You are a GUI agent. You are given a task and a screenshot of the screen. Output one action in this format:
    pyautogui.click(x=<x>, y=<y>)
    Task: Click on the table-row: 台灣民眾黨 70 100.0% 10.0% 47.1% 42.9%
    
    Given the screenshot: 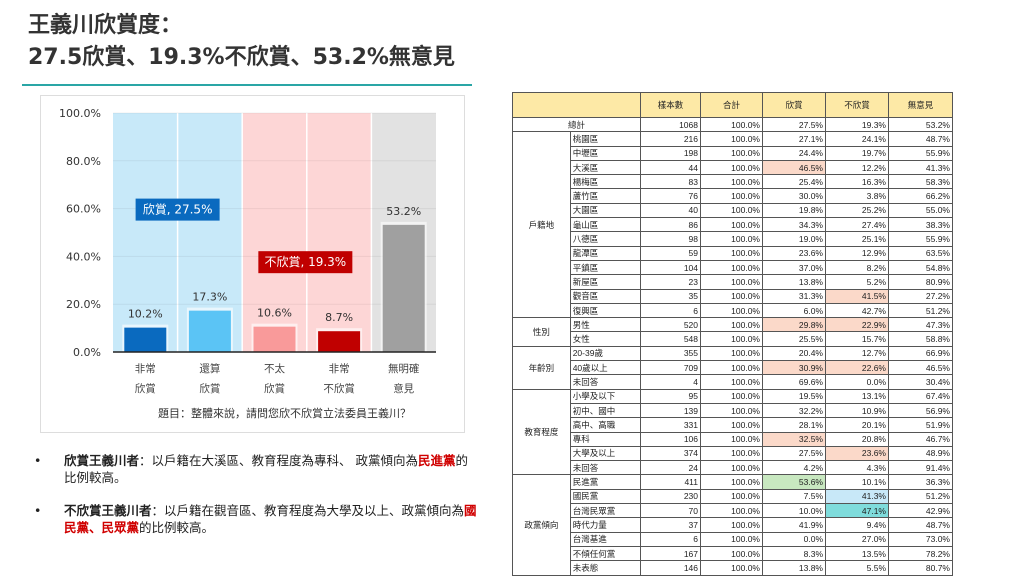 What is the action you would take?
    pyautogui.click(x=733, y=511)
    